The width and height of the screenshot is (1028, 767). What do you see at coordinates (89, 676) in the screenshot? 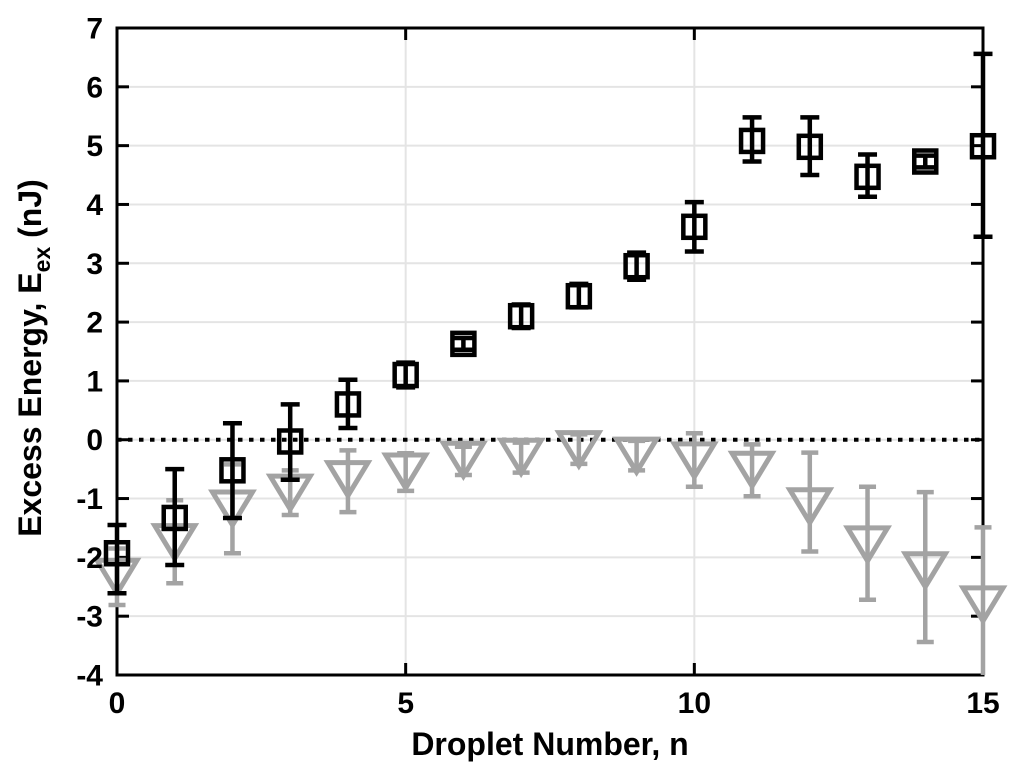
I see `y-tick-label: -4` at bounding box center [89, 676].